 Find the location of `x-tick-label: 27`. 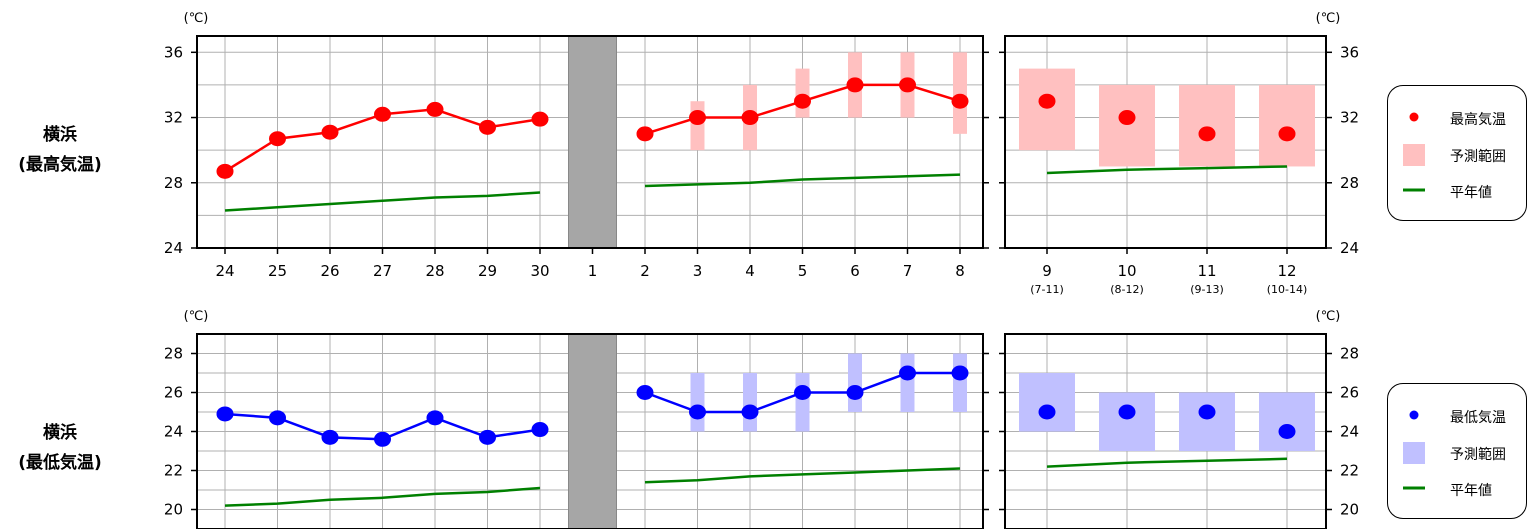

x-tick-label: 27 is located at coordinates (382, 271).